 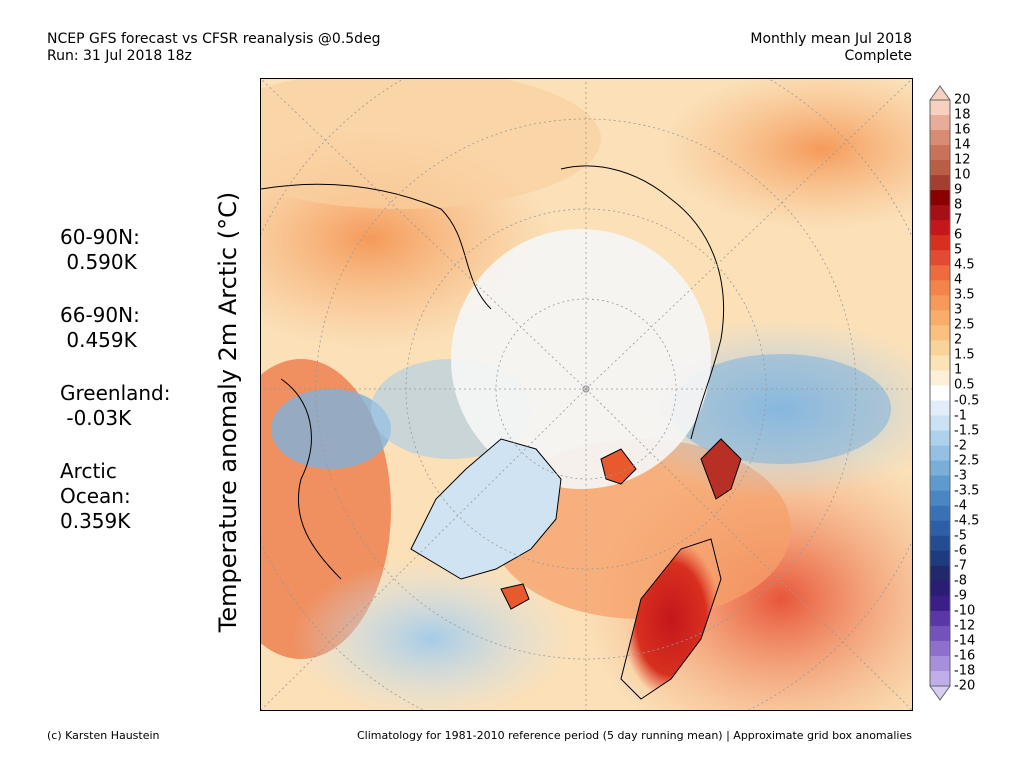 I want to click on period-label: Monthly mean Jul 2018, so click(x=831, y=39).